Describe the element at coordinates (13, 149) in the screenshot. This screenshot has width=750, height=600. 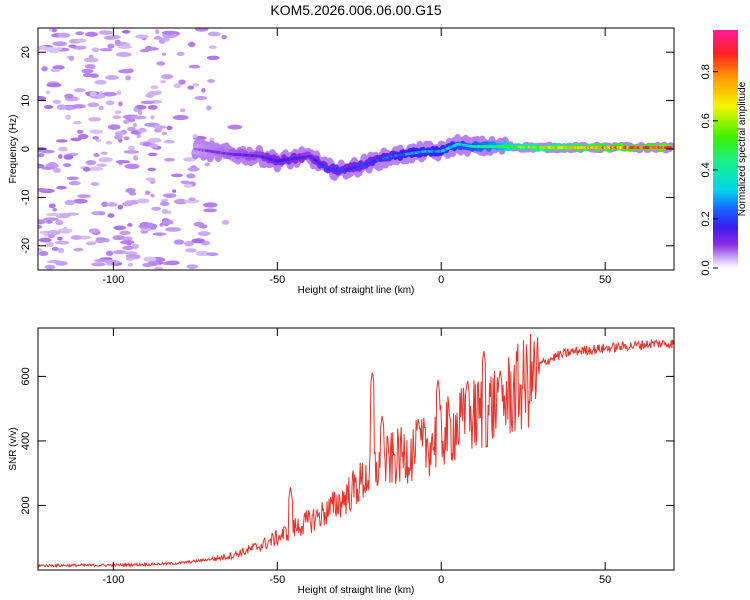
I see `spectrogram-y-label: Frequency (Hz)` at that location.